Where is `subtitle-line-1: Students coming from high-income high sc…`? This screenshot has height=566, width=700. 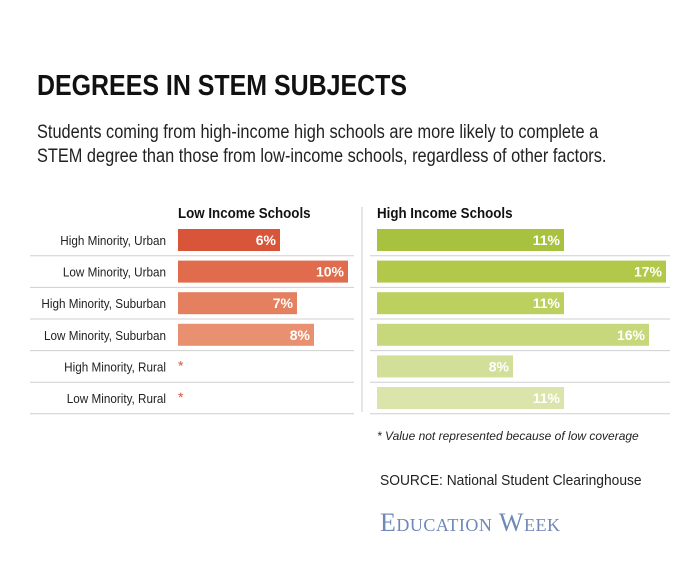 subtitle-line-1: Students coming from high-income high sc… is located at coordinates (318, 132).